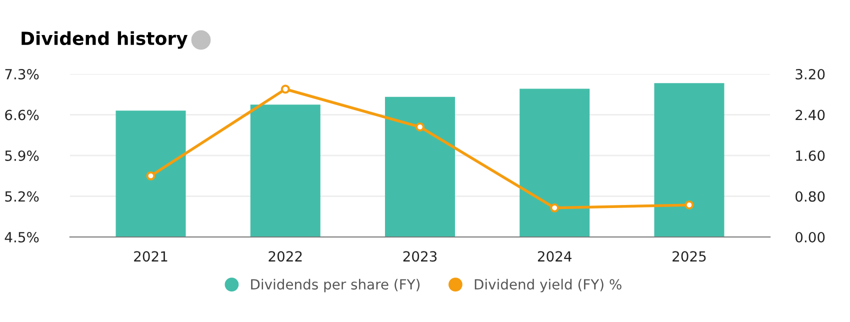 This screenshot has width=850, height=322. Describe the element at coordinates (810, 115) in the screenshot. I see `y2-tick-label: 2.40` at that location.